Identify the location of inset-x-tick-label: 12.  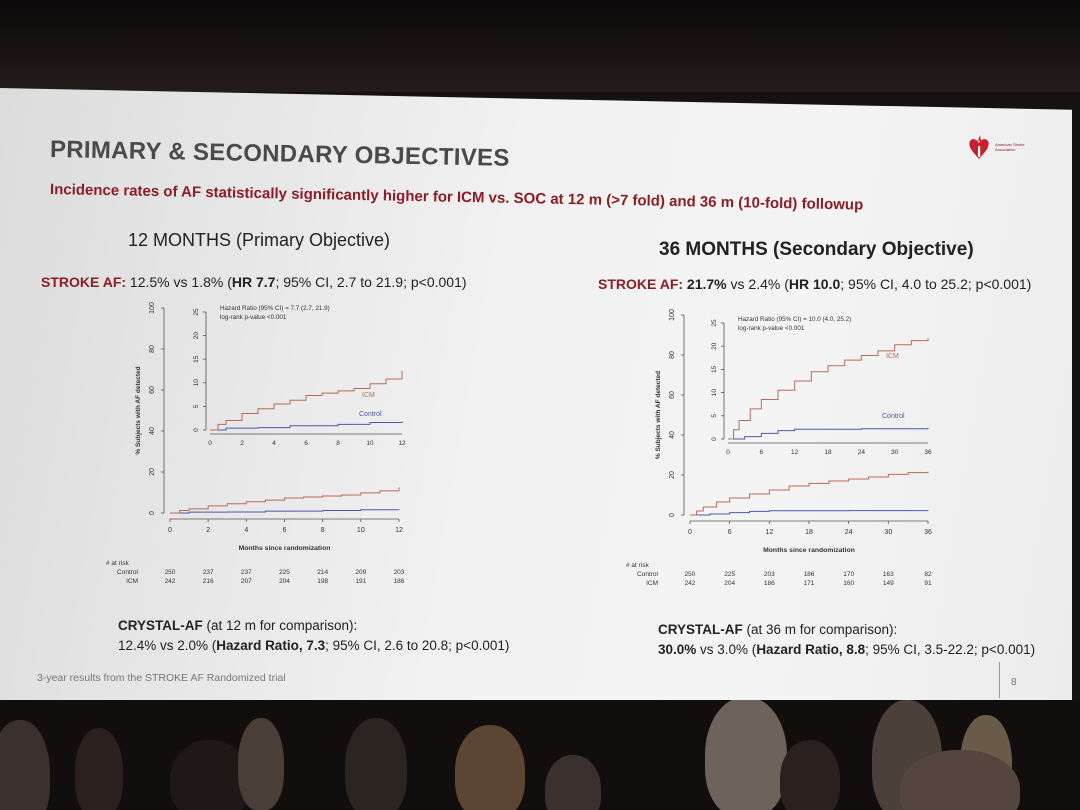
(795, 452).